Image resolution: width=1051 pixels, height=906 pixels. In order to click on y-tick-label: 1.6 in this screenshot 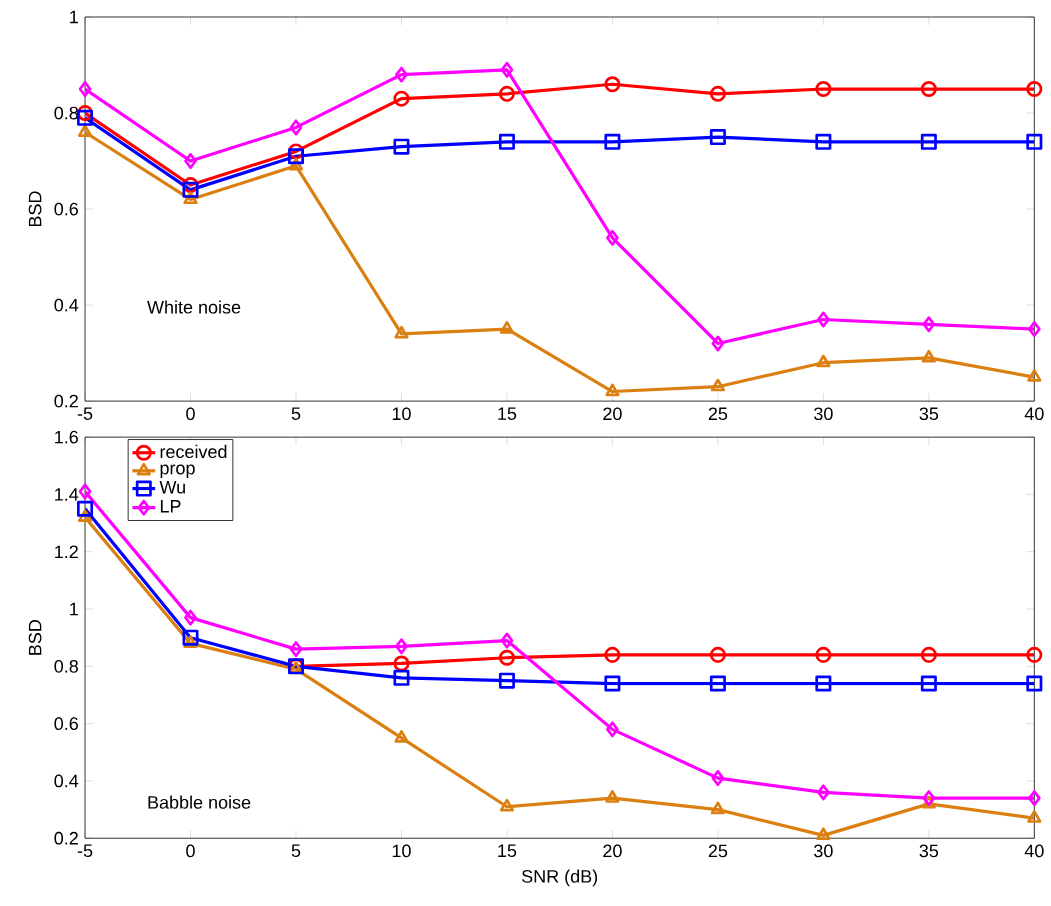, I will do `click(66, 437)`.